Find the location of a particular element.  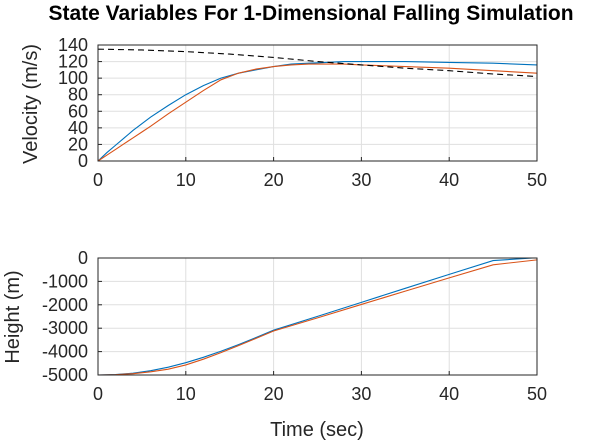

velocity-y-tick-label: 60 is located at coordinates (78, 111).